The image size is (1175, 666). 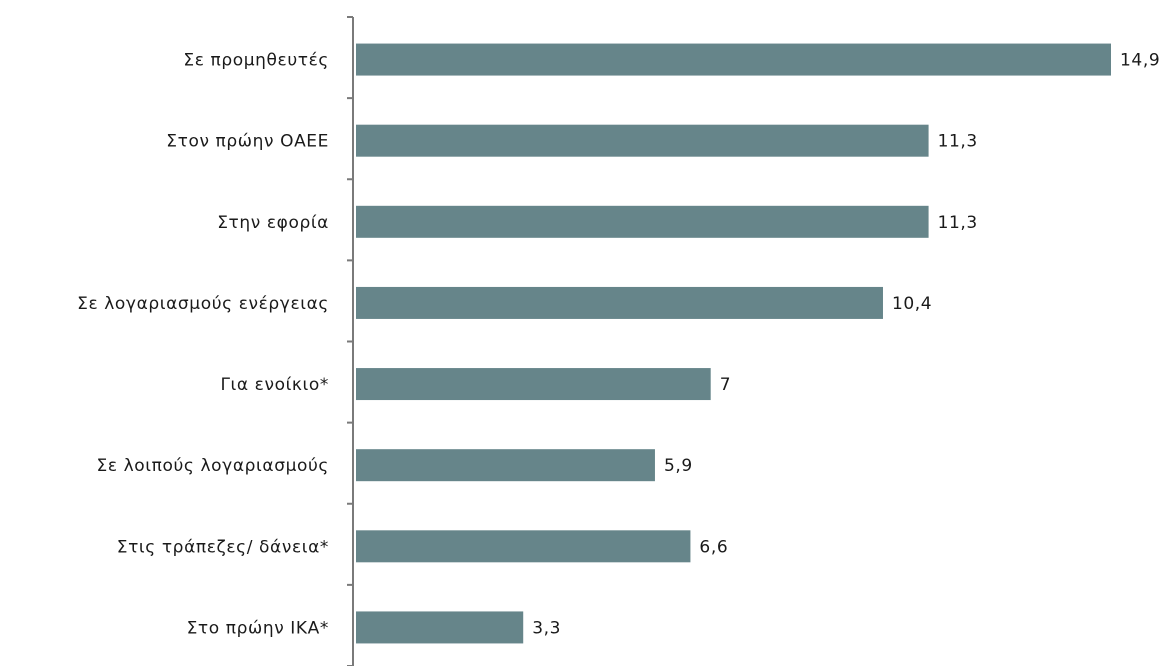 I want to click on category-label: Στην εφορία, so click(x=273, y=223).